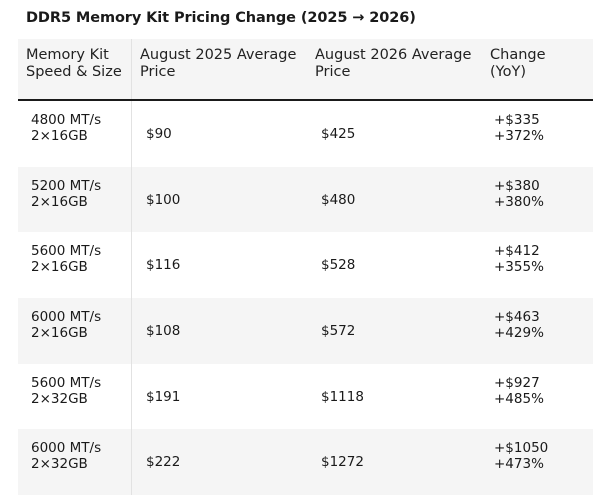 The width and height of the screenshot is (600, 502). What do you see at coordinates (66, 185) in the screenshot?
I see `kit-speed: 5200 MT/s` at bounding box center [66, 185].